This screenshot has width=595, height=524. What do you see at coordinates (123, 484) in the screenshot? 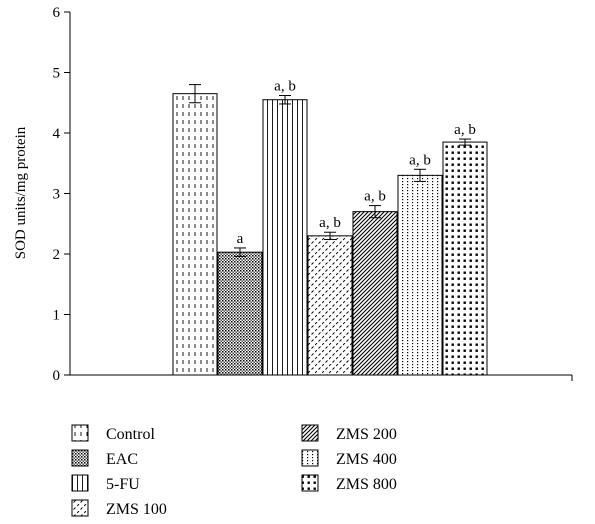
I see `legend-label: 5-FU` at bounding box center [123, 484].